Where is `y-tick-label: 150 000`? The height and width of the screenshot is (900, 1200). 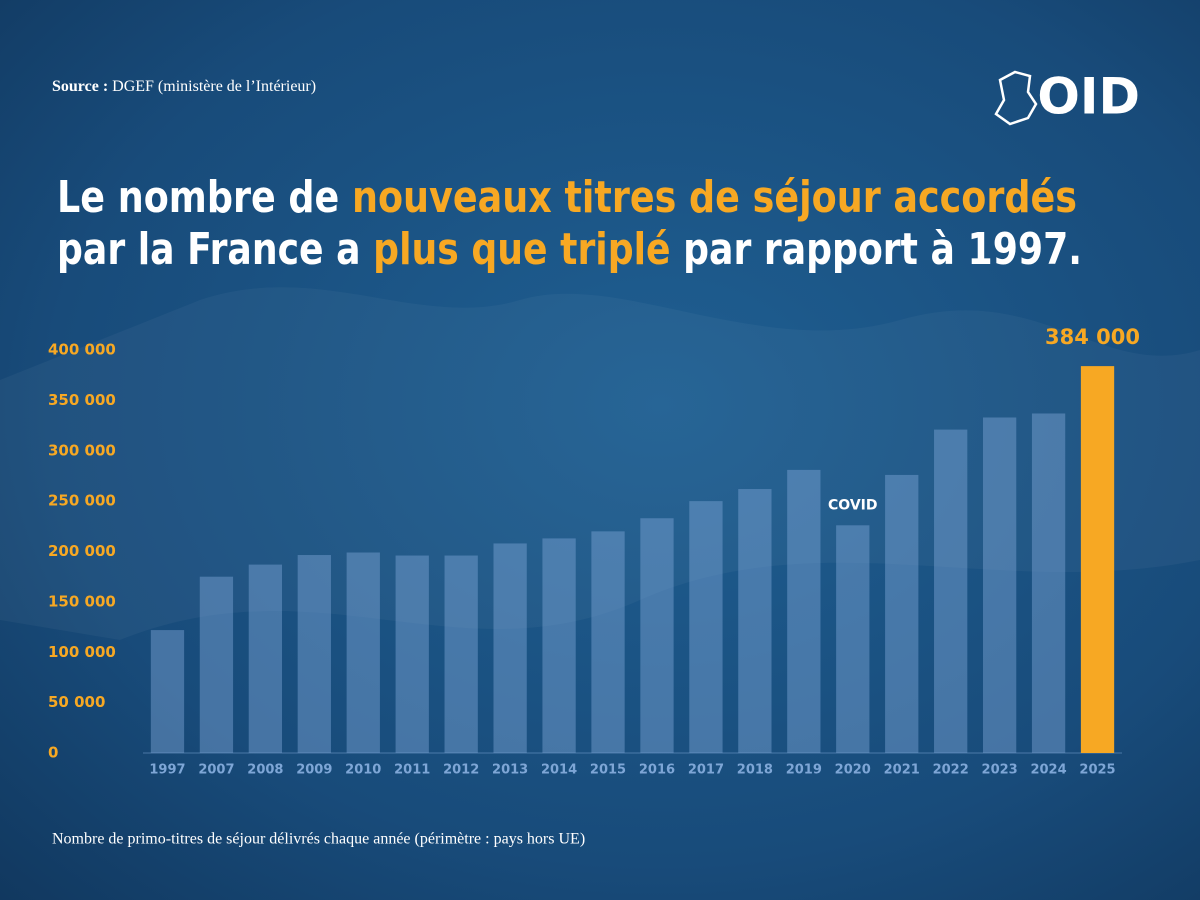 y-tick-label: 150 000 is located at coordinates (82, 601).